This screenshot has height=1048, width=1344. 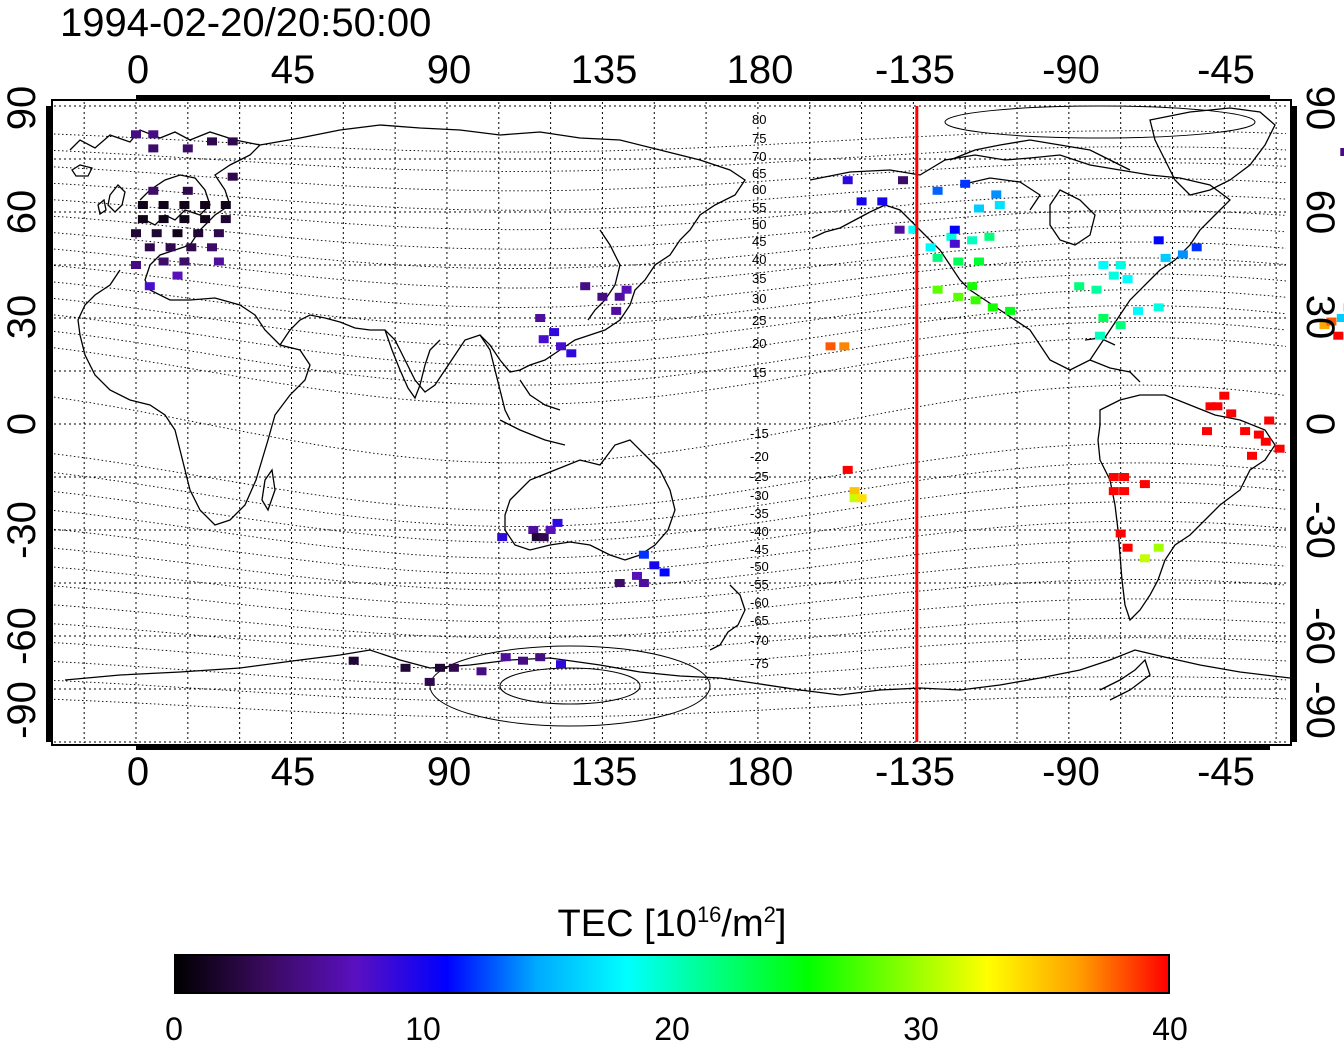 What do you see at coordinates (1320, 710) in the screenshot?
I see `y-tick-right: -90` at bounding box center [1320, 710].